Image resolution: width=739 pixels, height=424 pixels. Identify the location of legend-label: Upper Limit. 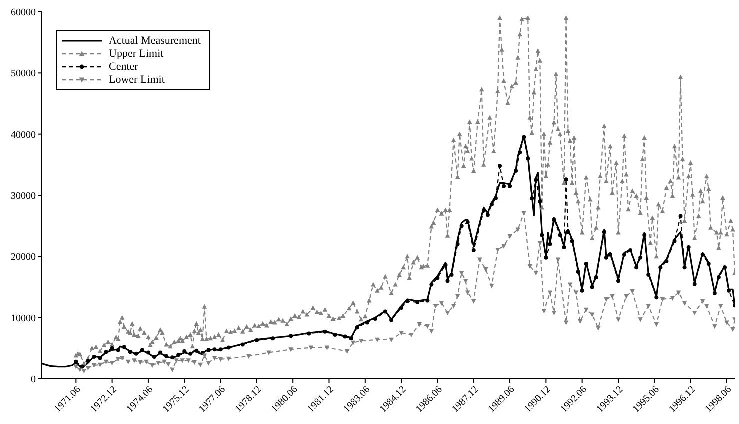
(136, 54).